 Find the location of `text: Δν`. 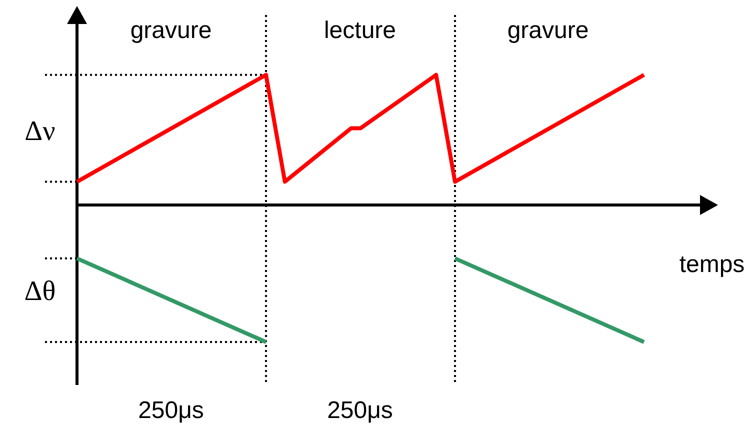

text: Δν is located at coordinates (40, 131).